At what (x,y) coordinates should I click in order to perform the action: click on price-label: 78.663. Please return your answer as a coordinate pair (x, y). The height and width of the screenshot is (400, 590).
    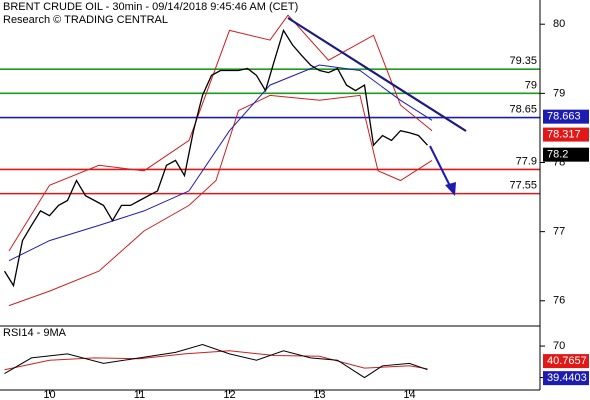
    Looking at the image, I should click on (564, 117).